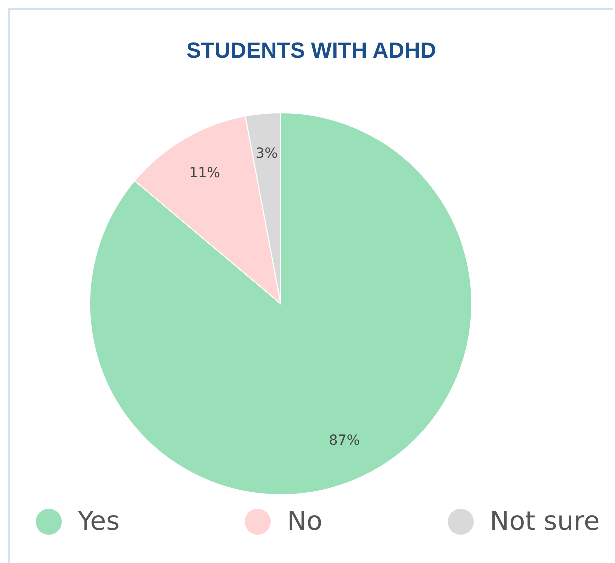 Image resolution: width=615 pixels, height=563 pixels. I want to click on legend-label: Yes, so click(99, 522).